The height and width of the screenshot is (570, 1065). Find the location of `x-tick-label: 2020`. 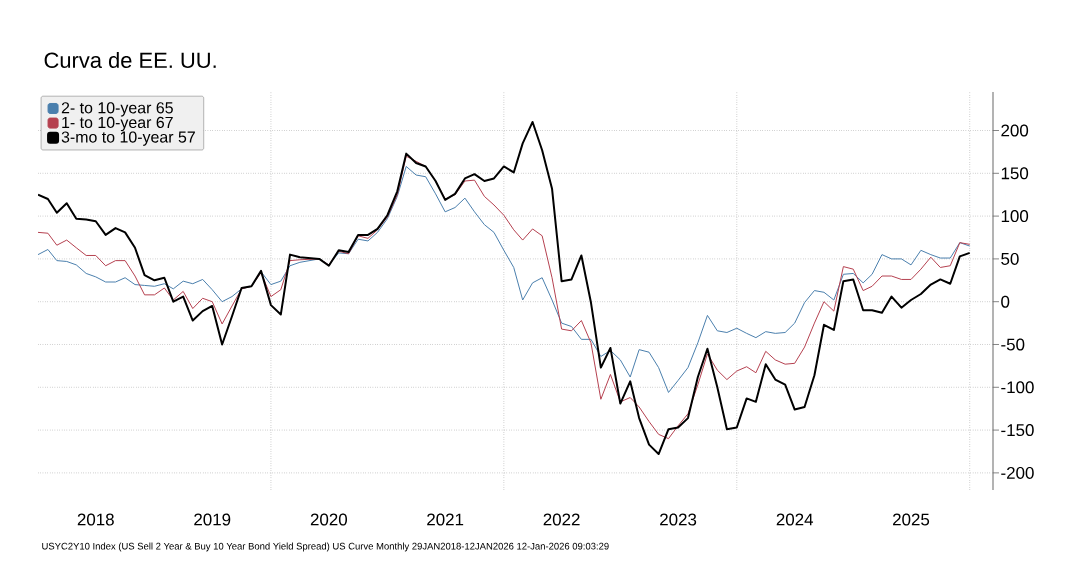

x-tick-label: 2020 is located at coordinates (329, 519).